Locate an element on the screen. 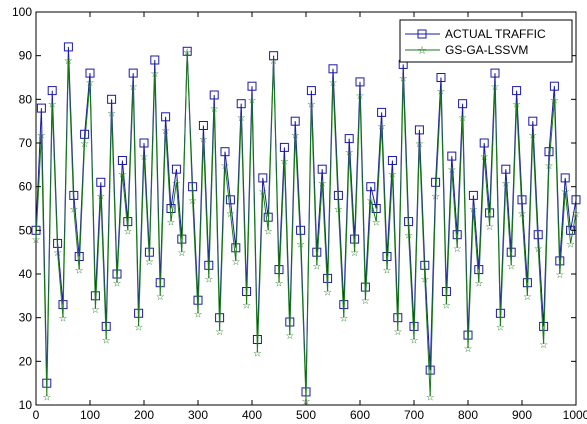 Image resolution: width=587 pixels, height=424 pixels. y-tick-label: 40 is located at coordinates (26, 274).